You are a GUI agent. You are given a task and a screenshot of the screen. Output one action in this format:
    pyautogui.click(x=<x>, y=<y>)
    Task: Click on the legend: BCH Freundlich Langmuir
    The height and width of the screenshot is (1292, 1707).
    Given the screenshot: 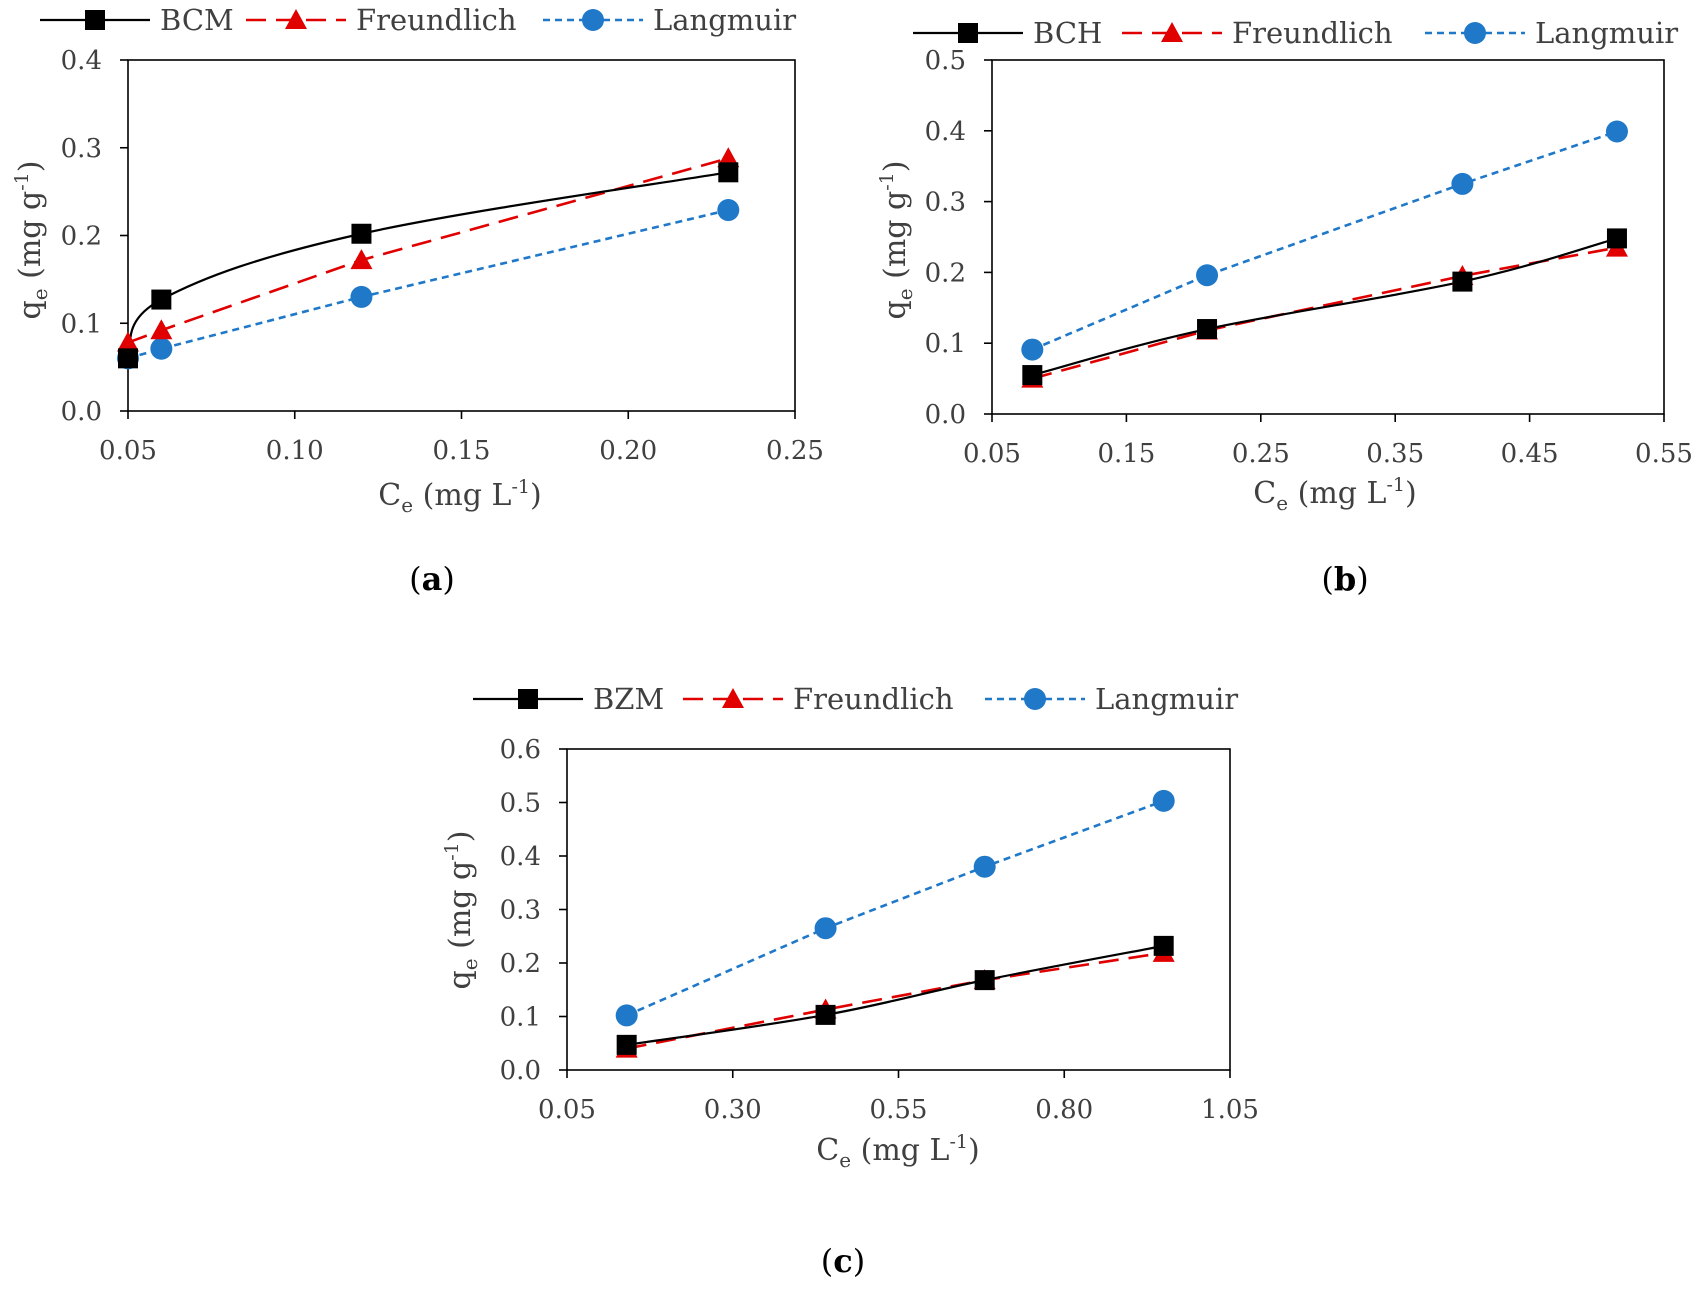 What is the action you would take?
    pyautogui.click(x=1295, y=33)
    